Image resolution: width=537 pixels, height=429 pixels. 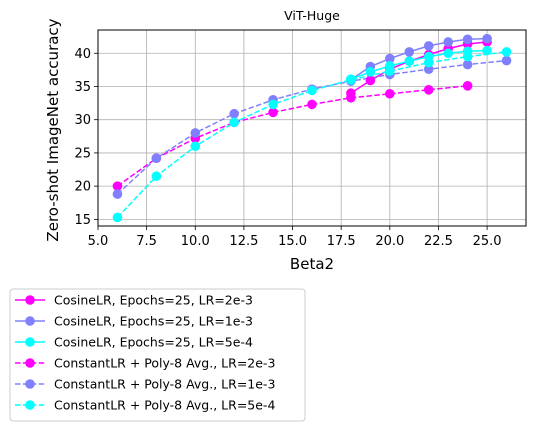 I want to click on x-tick-label: 5.0, so click(x=98, y=241).